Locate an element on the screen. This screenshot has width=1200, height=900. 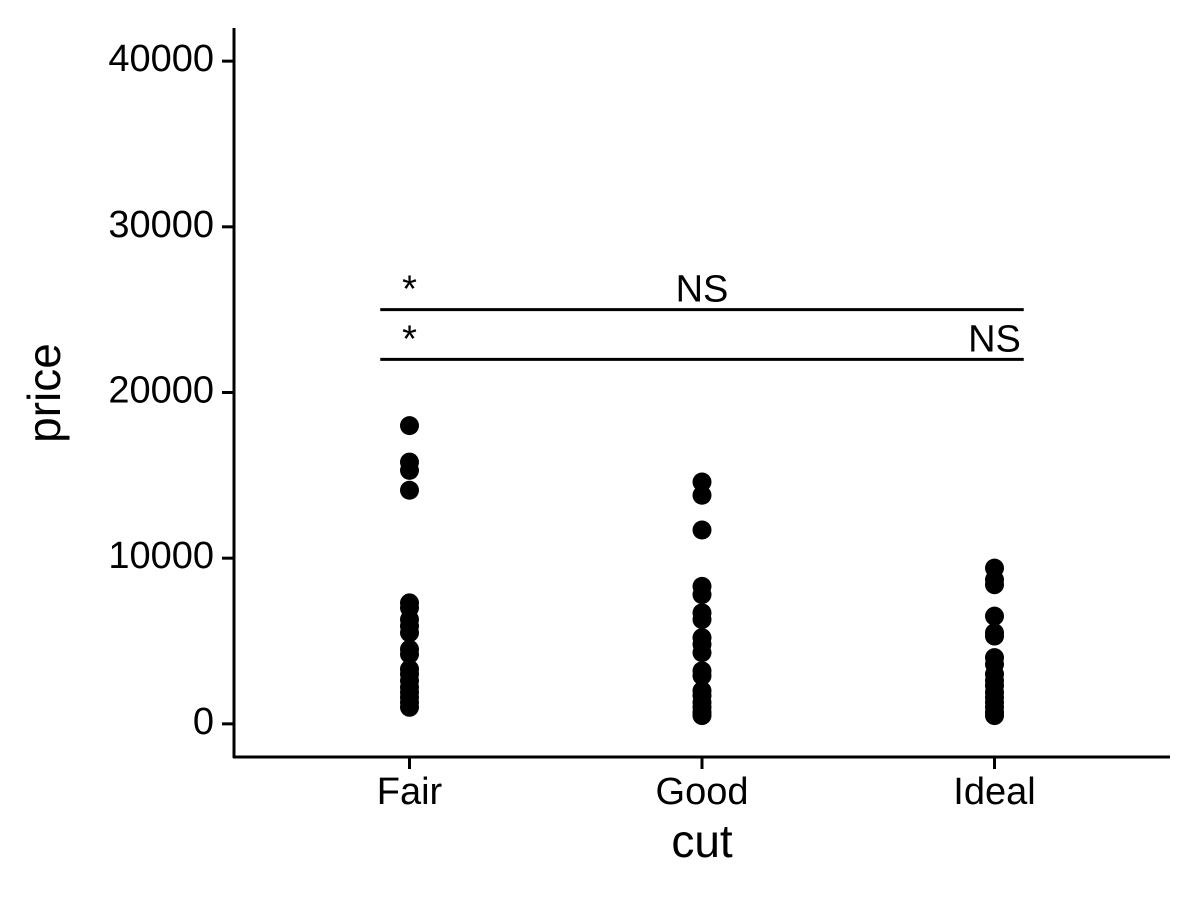
x-tick-label: Good is located at coordinates (702, 792).